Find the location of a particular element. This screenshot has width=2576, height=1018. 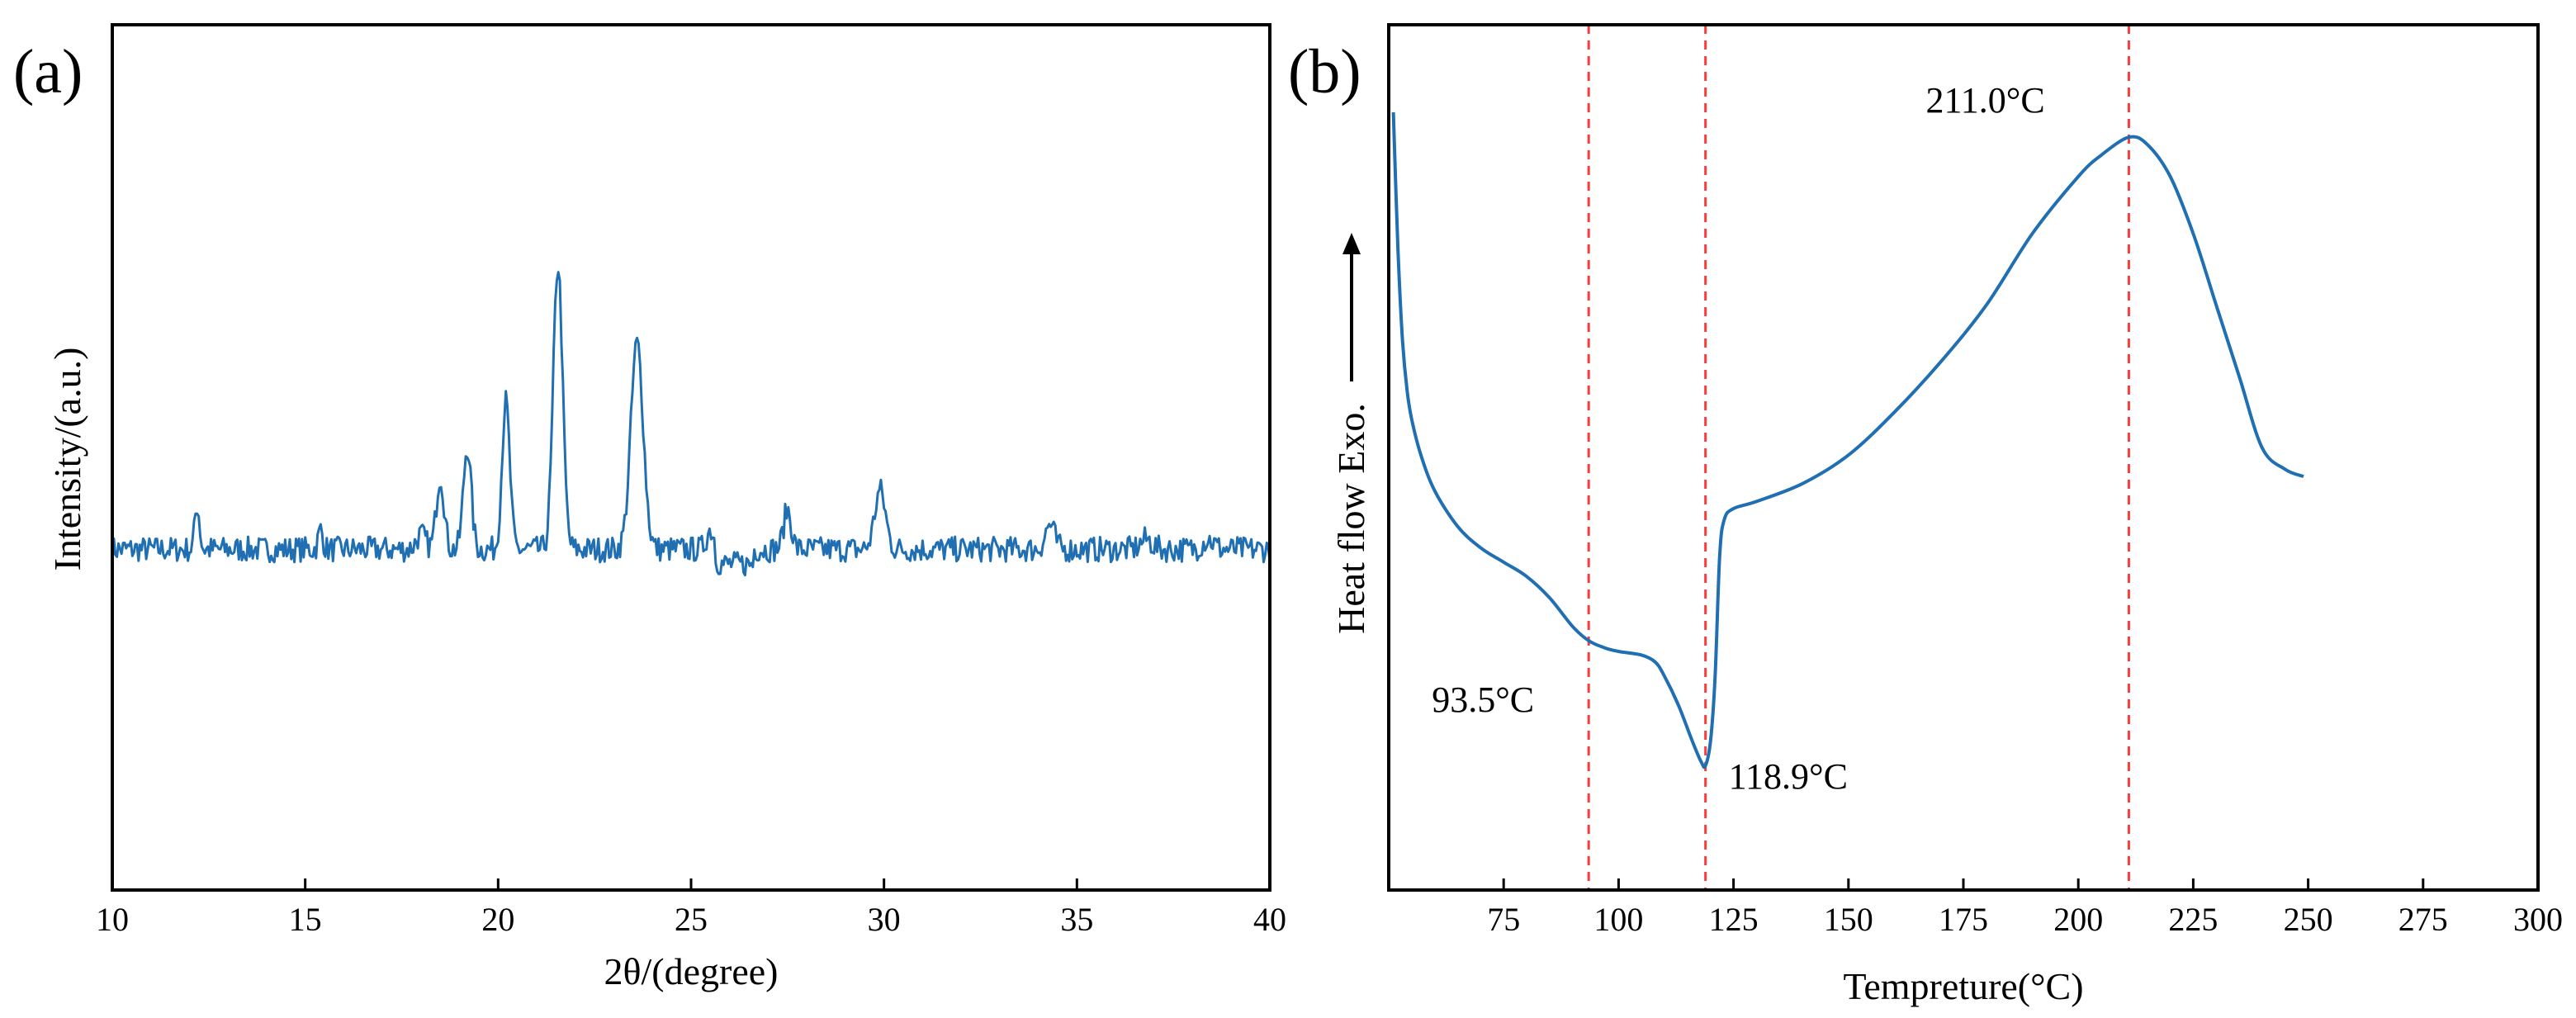

heat-flow-arrow-icon is located at coordinates (1351, 307).